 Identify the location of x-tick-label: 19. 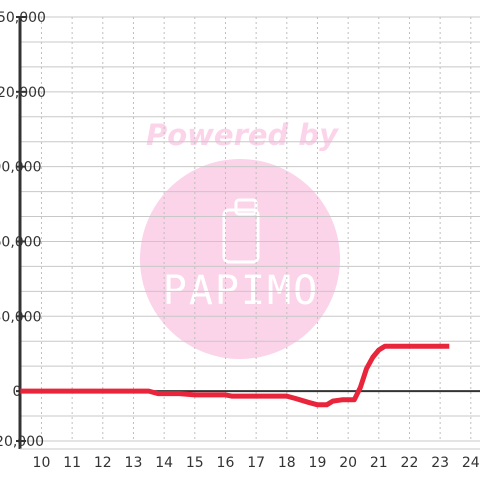
(318, 463).